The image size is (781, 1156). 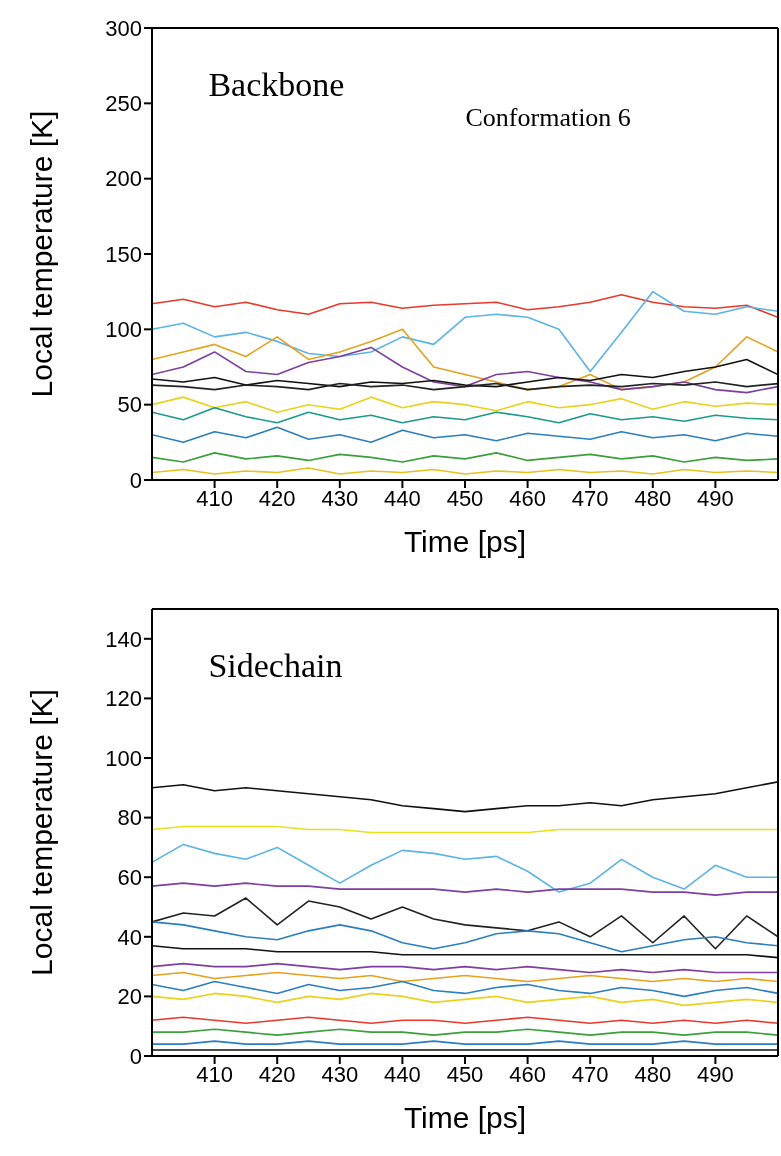 I want to click on y-tick-label: 80, so click(x=129, y=818).